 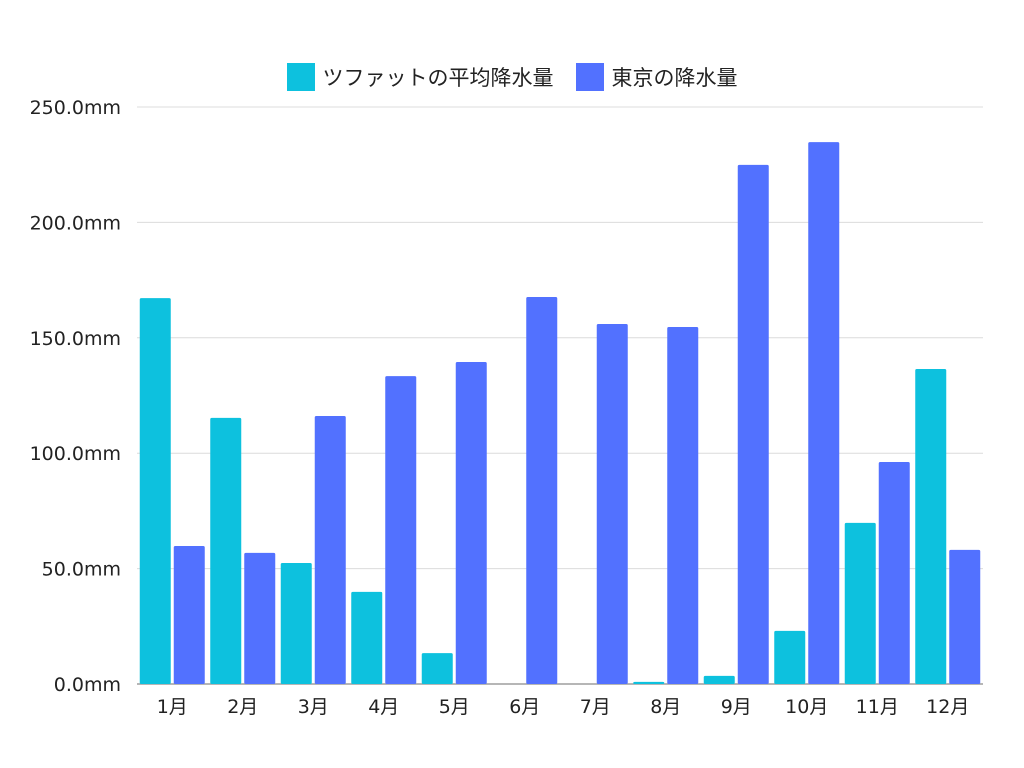 I want to click on x-tick-label: 2月, so click(x=242, y=707).